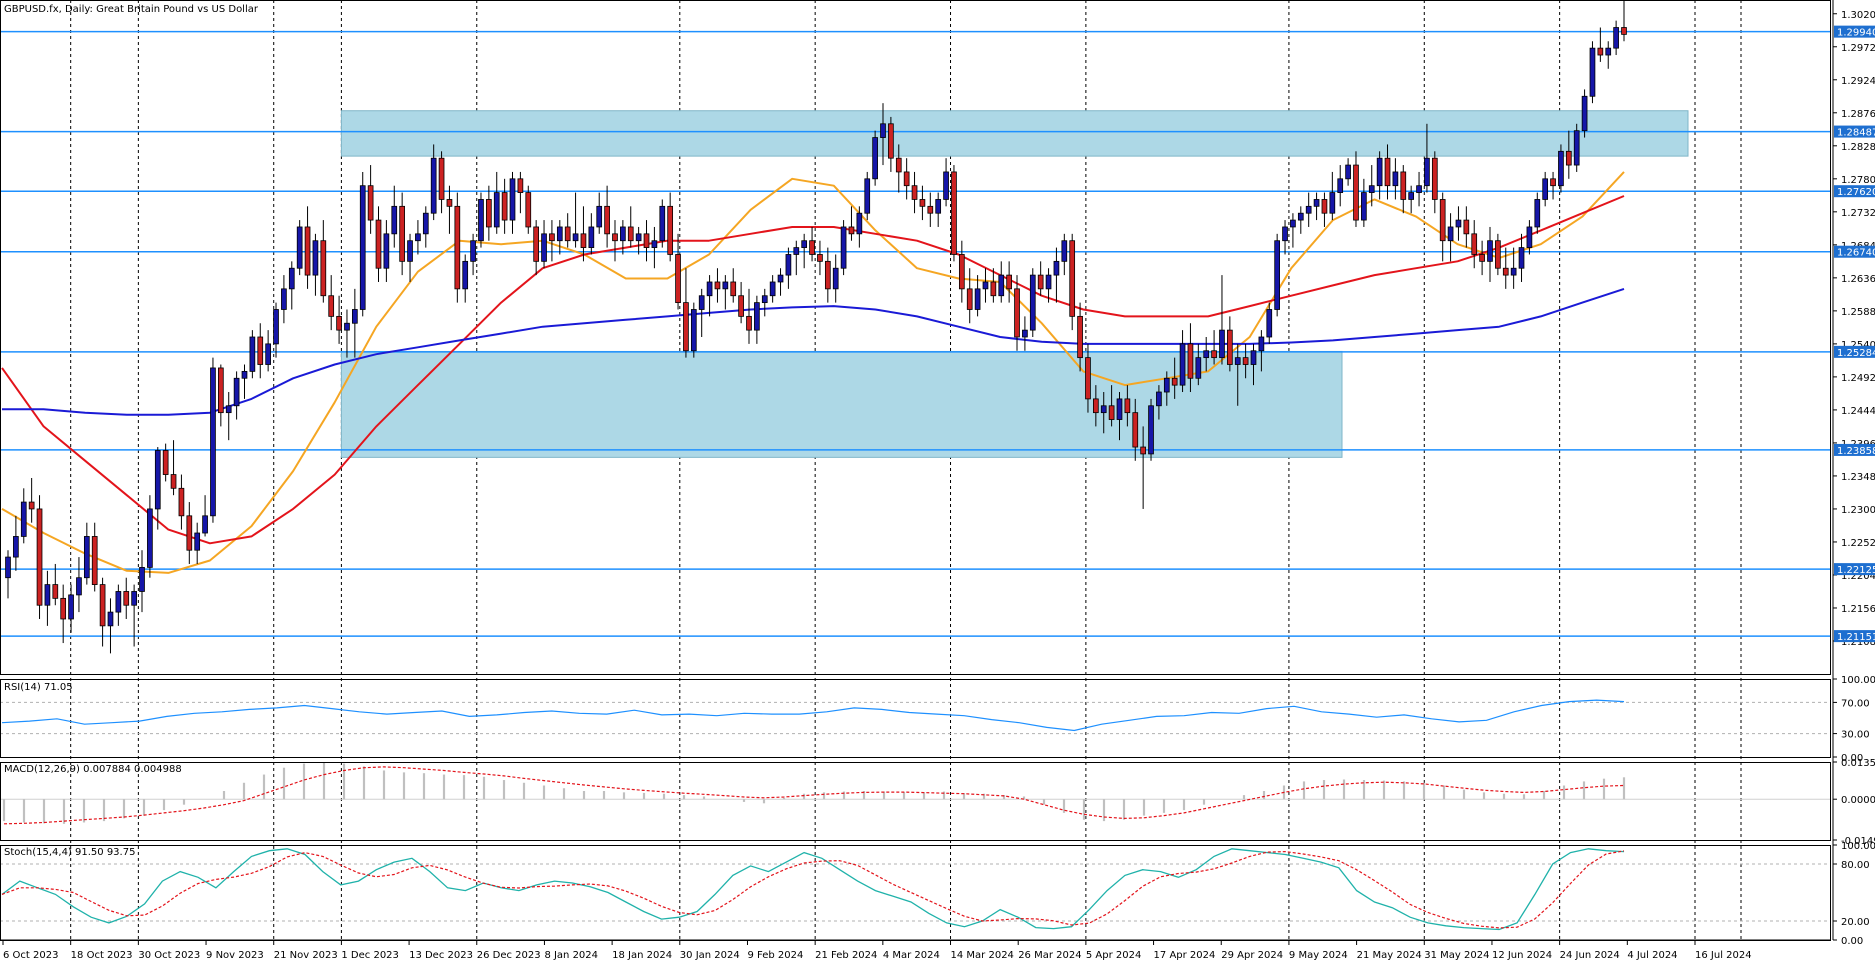  Describe the element at coordinates (1858, 81) in the screenshot. I see `price-tick-label: 1.29240` at that location.